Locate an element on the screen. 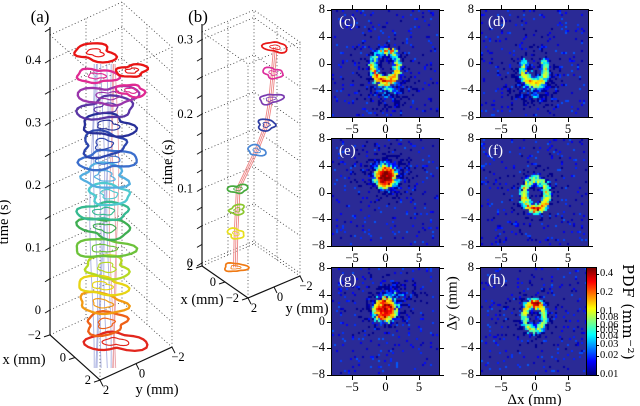 The height and width of the screenshot is (406, 640). y-axis-label: y (mm) is located at coordinates (306, 309).